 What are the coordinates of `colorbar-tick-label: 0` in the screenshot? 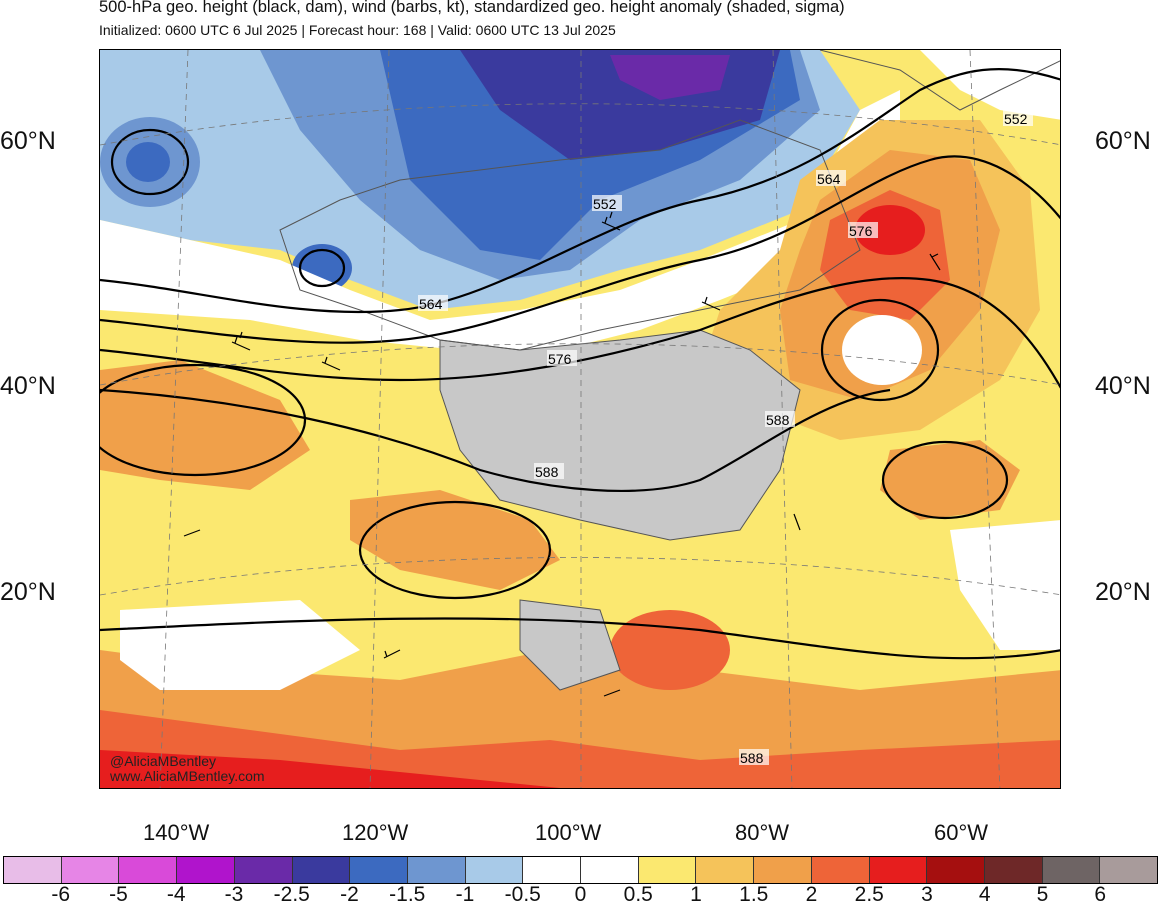 It's located at (580, 894).